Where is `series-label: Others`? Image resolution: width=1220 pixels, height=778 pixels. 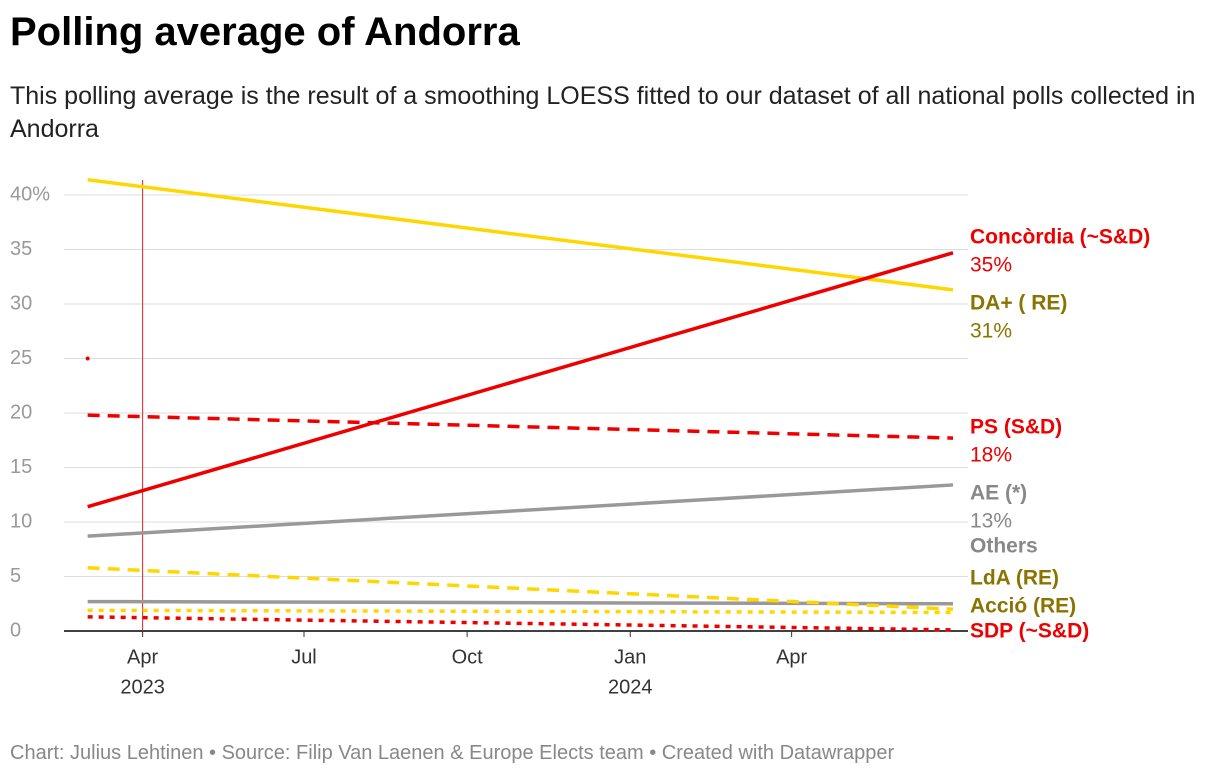 series-label: Others is located at coordinates (1004, 546).